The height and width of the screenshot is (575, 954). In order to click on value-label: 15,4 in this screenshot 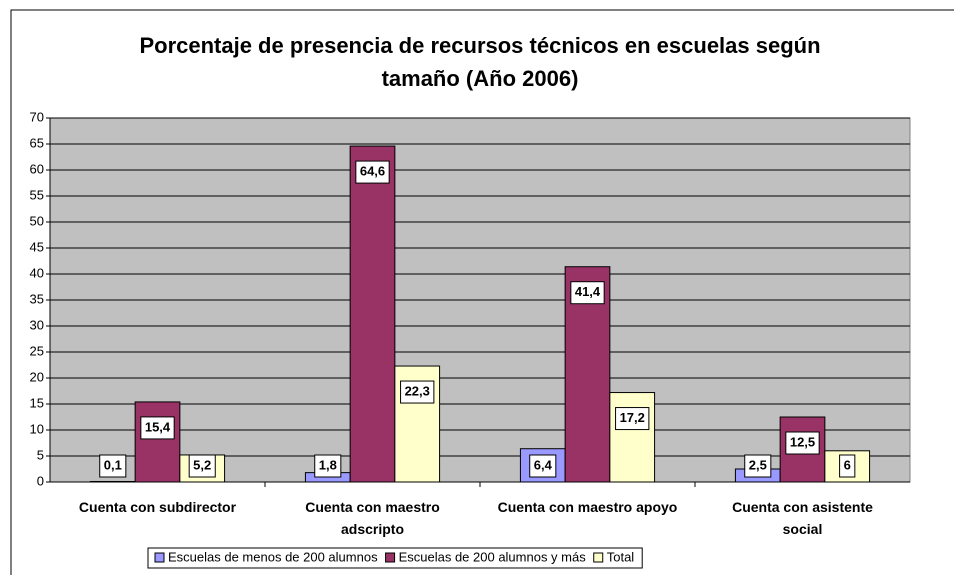, I will do `click(157, 428)`.